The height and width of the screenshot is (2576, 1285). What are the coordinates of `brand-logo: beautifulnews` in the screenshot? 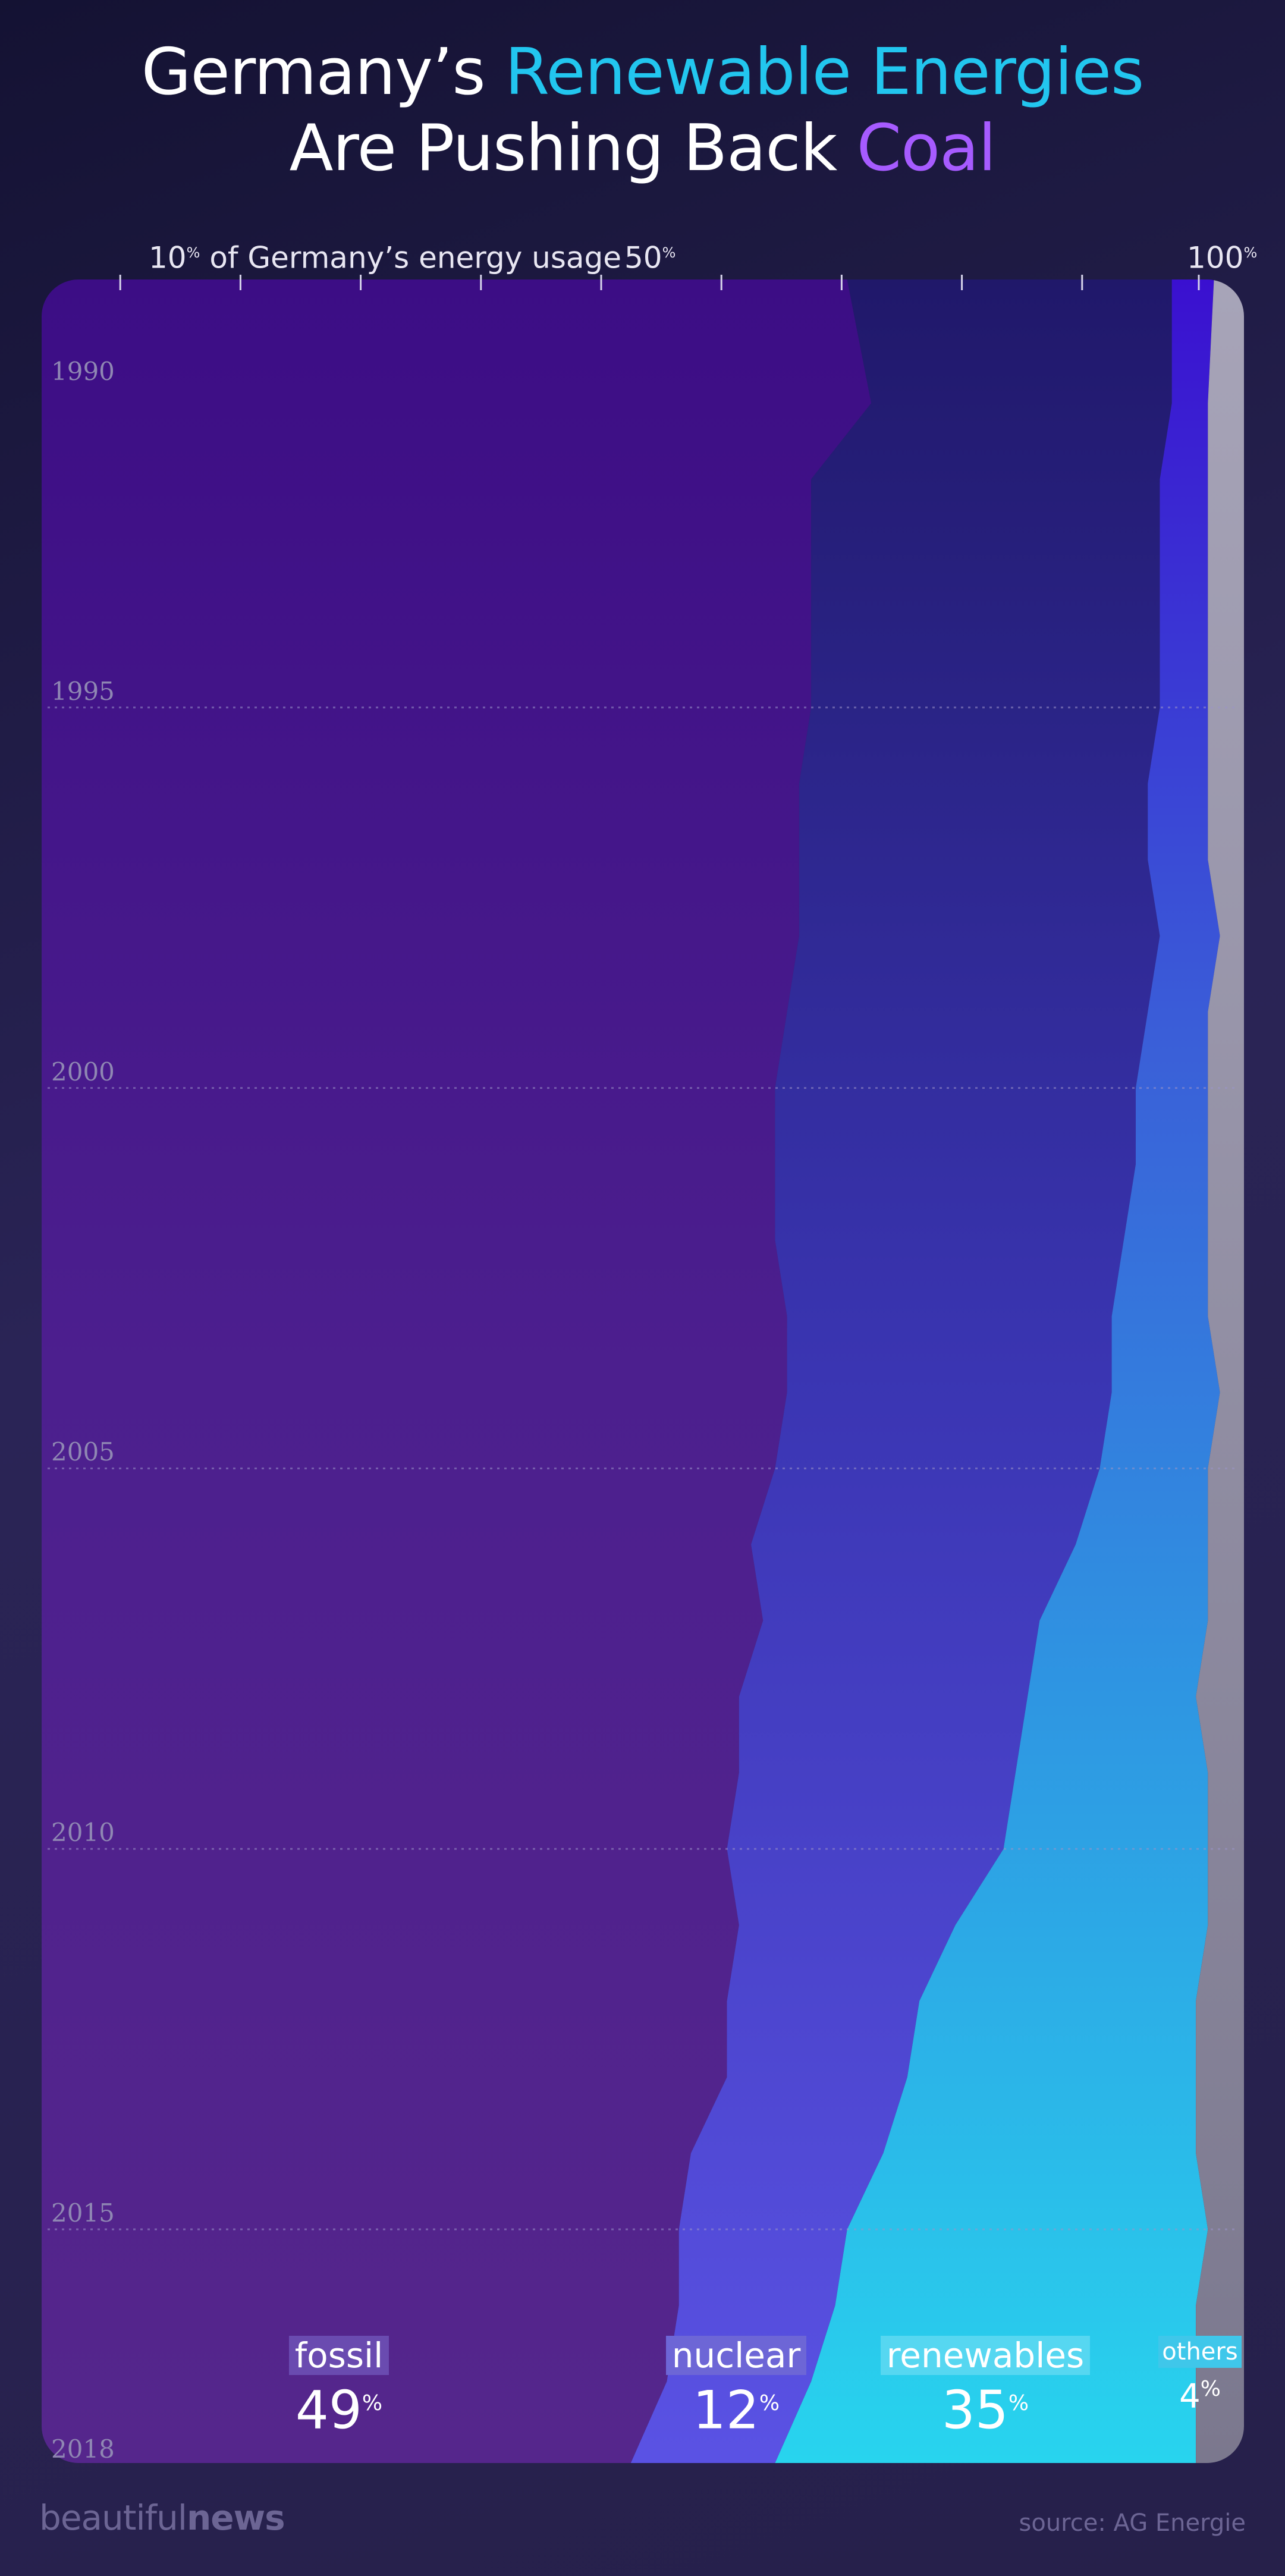 It's located at (162, 2518).